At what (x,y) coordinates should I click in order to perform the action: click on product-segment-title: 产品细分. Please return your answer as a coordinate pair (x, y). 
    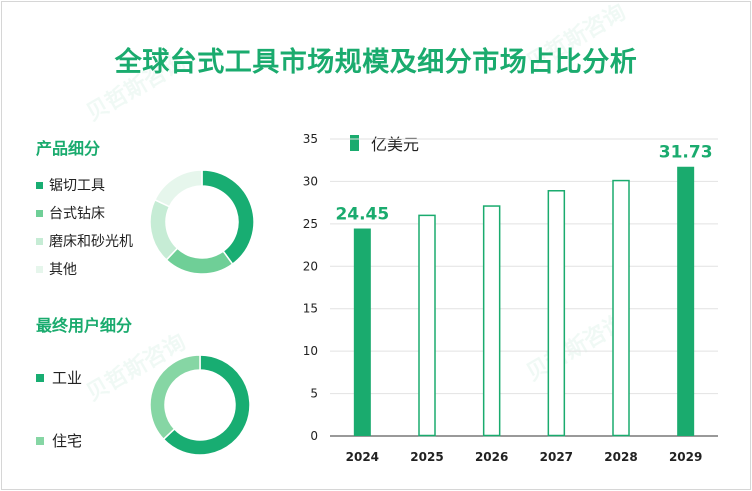
    Looking at the image, I should click on (68, 148).